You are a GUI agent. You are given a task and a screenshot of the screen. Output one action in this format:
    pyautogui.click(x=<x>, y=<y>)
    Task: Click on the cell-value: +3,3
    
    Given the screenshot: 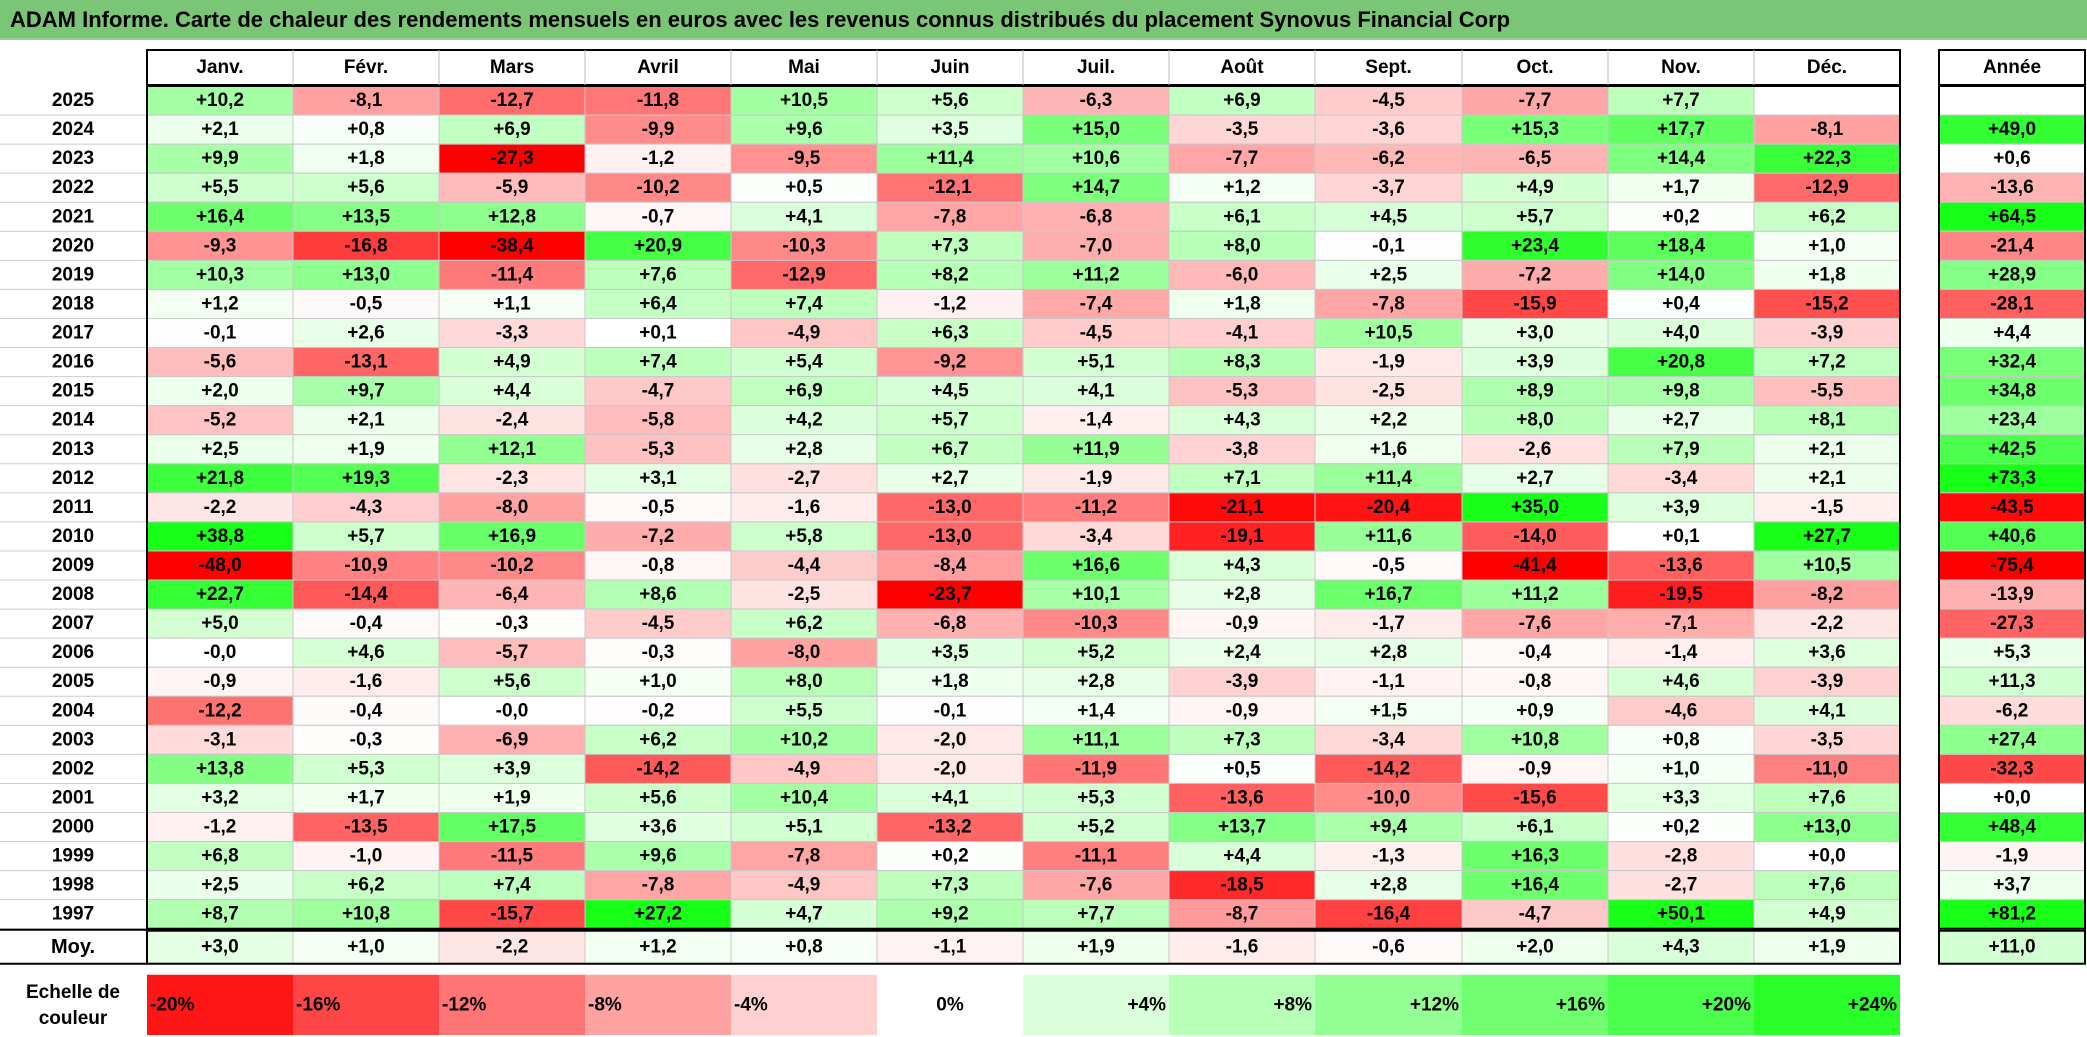 What is the action you would take?
    pyautogui.click(x=1681, y=797)
    